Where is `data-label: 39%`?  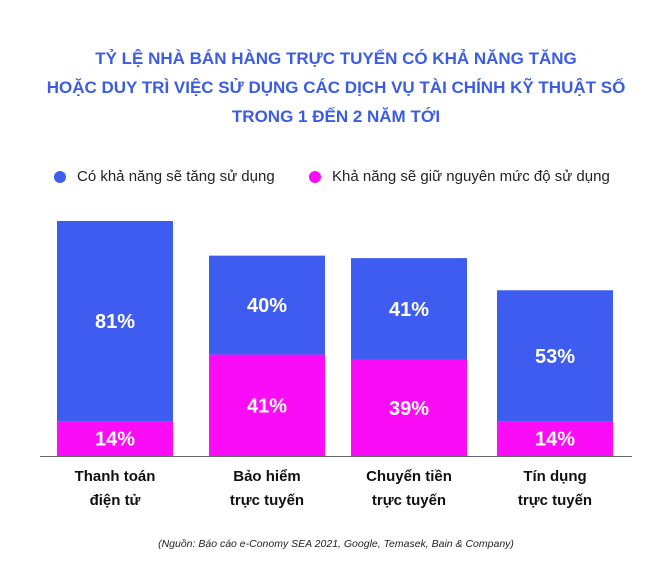
data-label: 39% is located at coordinates (409, 409).